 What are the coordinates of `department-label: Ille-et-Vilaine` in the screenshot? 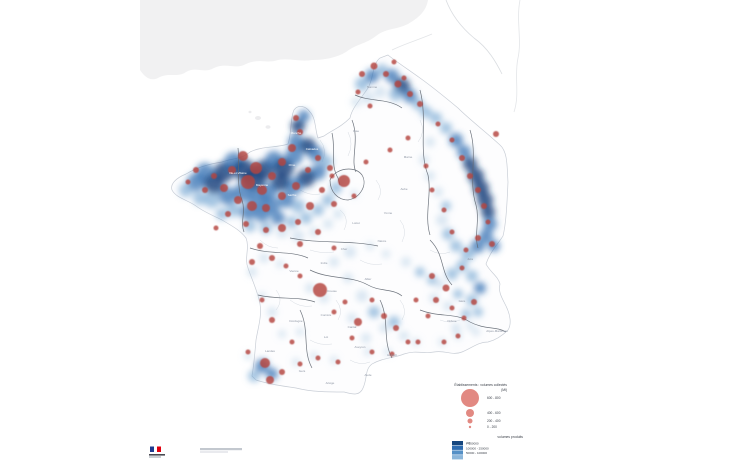 It's located at (238, 173).